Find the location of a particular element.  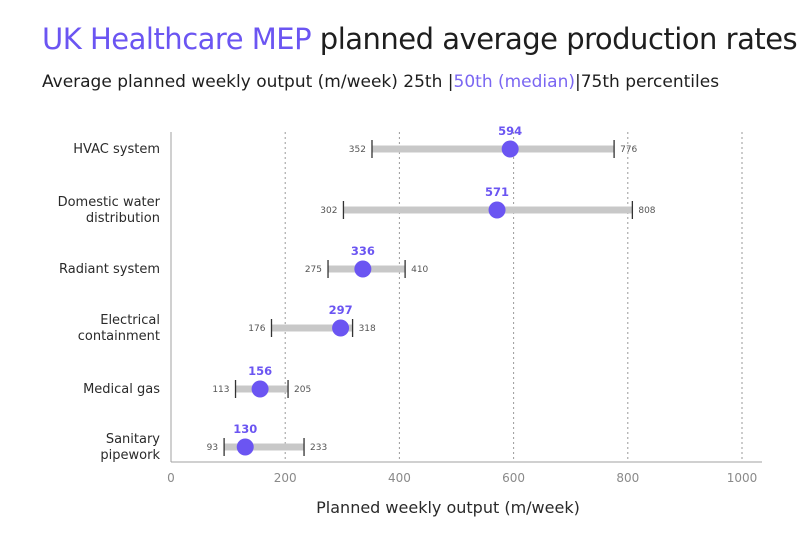

x-tick-label-800: 800 is located at coordinates (627, 478).